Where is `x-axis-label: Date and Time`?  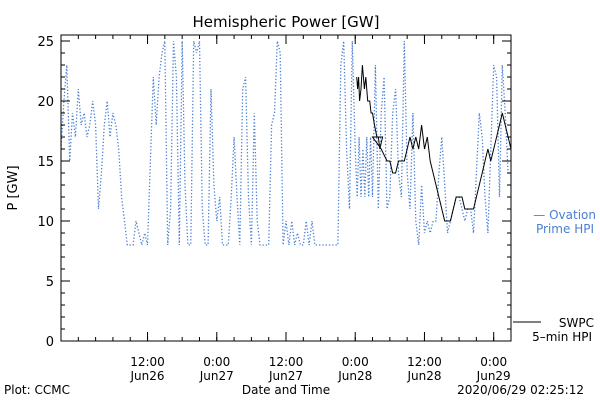 x-axis-label: Date and Time is located at coordinates (286, 390).